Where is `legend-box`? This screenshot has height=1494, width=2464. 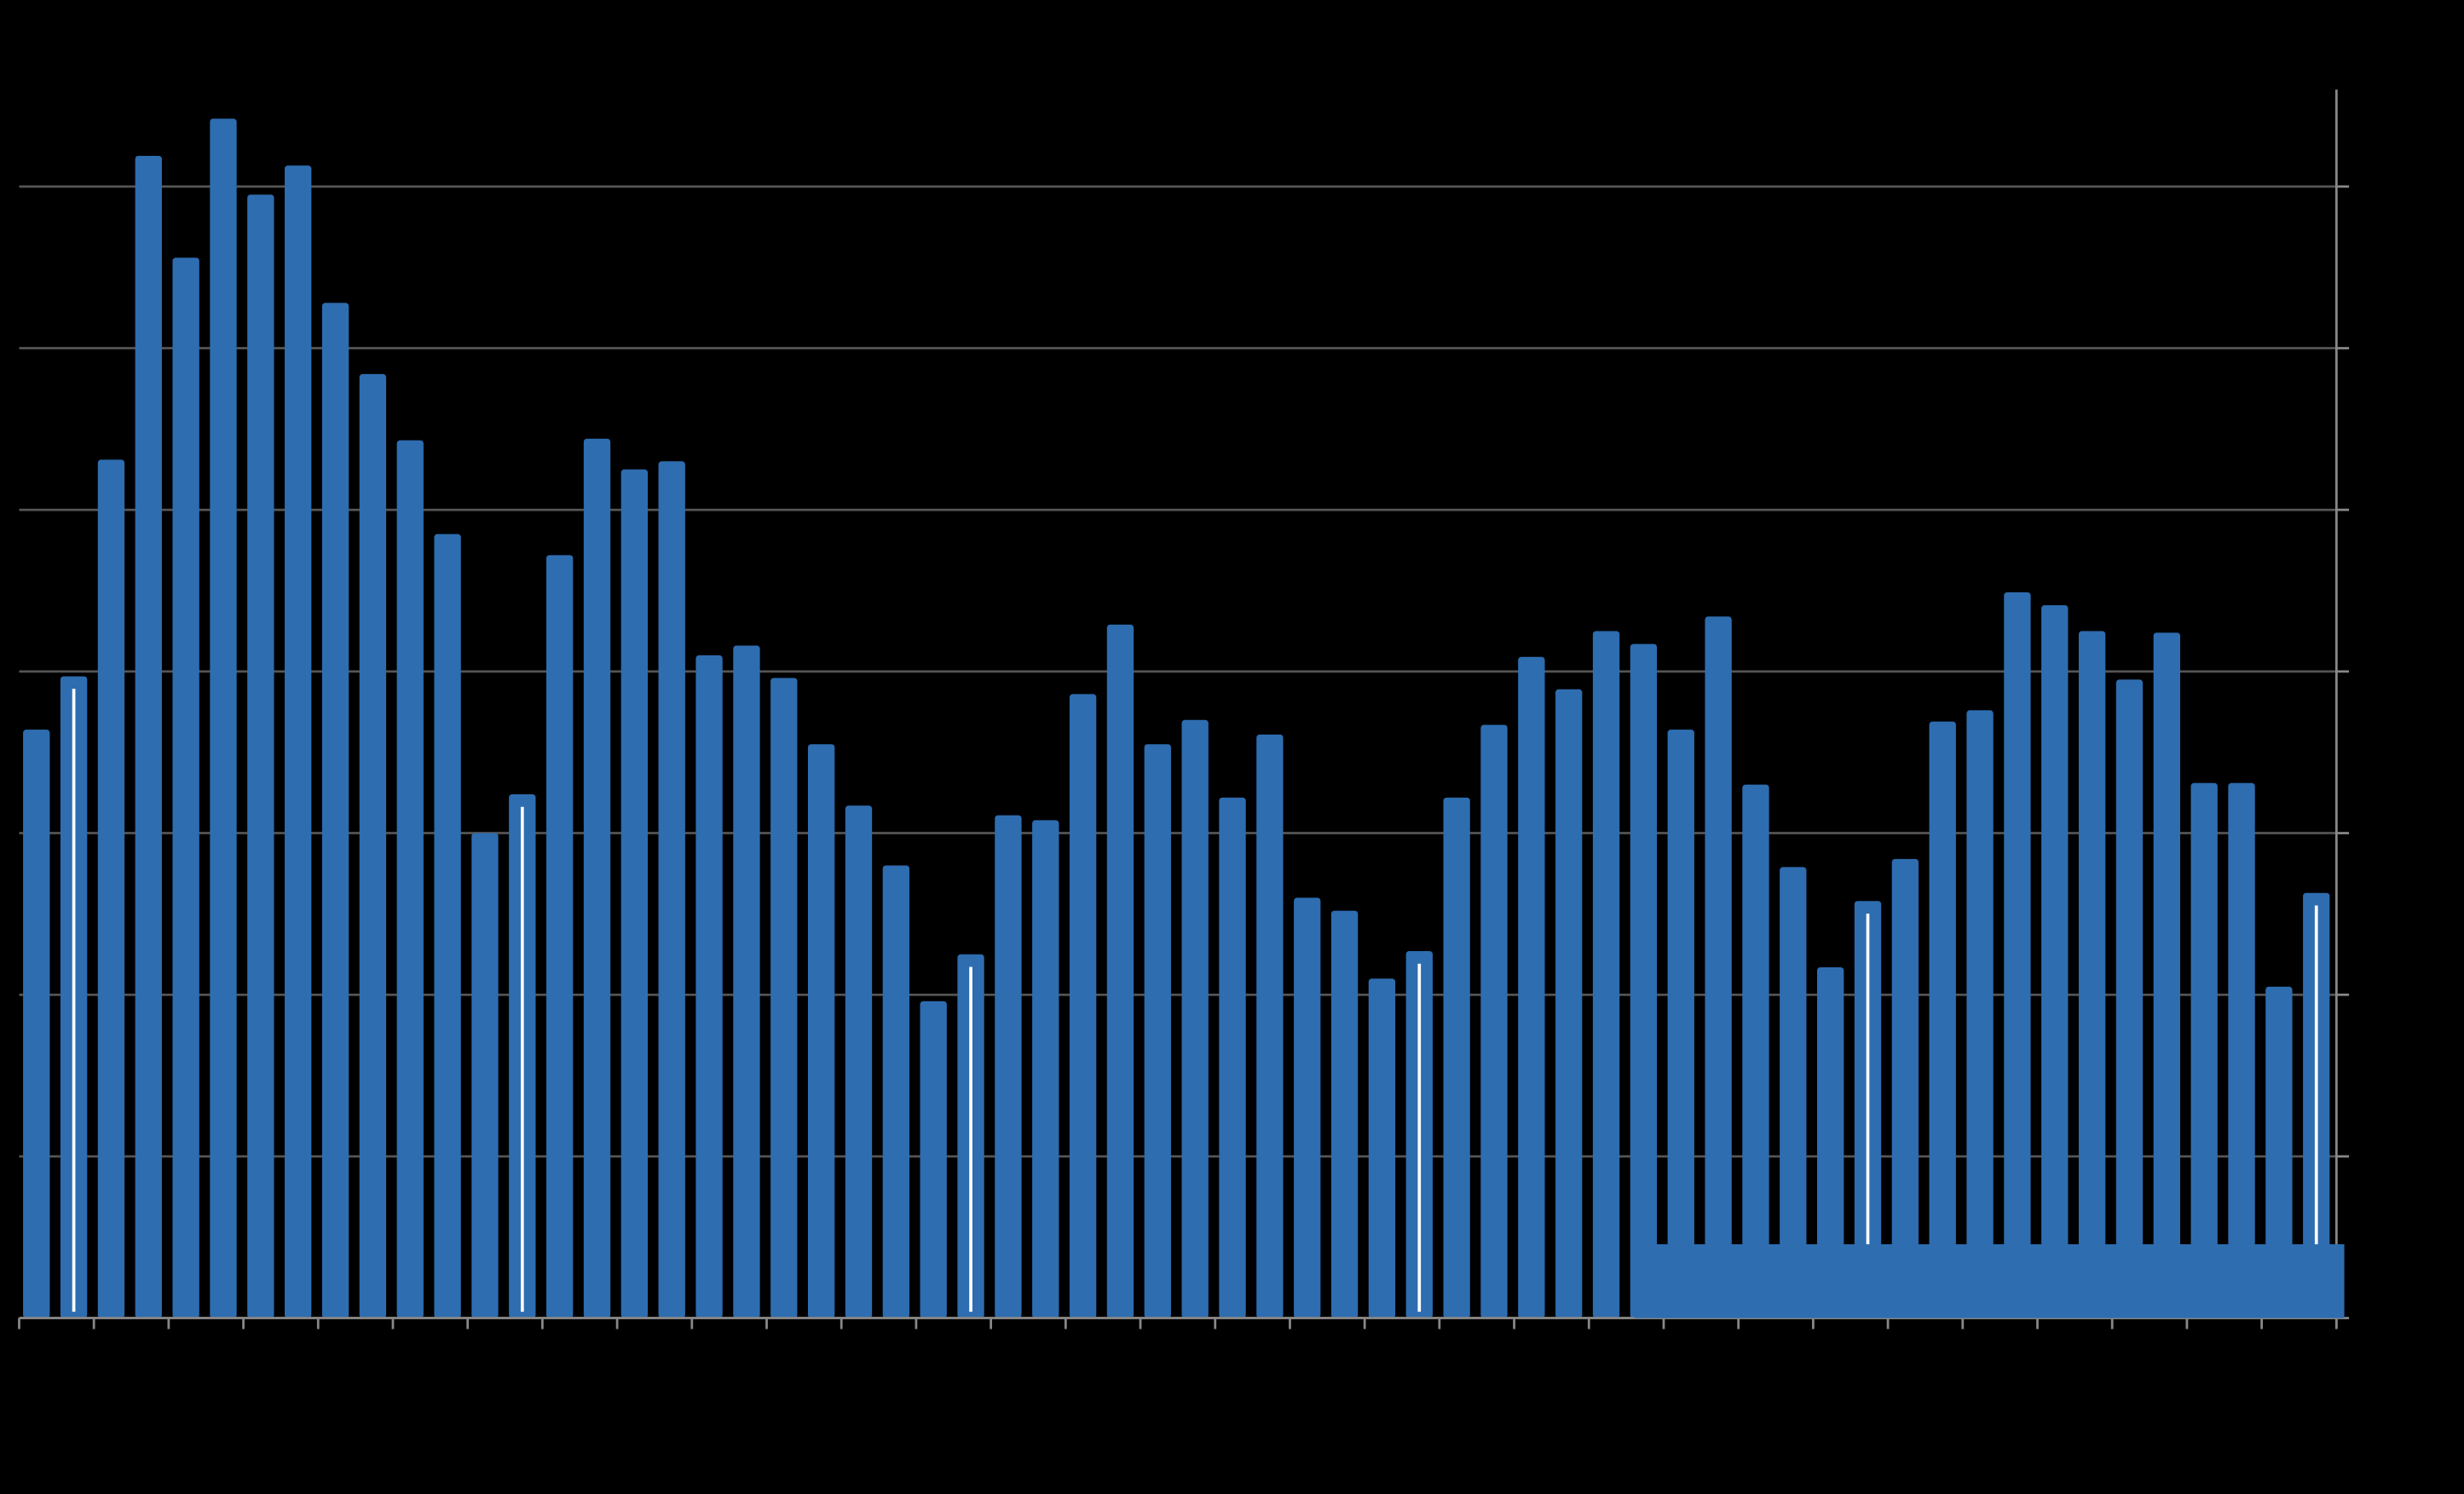
legend-box is located at coordinates (1990, 1280).